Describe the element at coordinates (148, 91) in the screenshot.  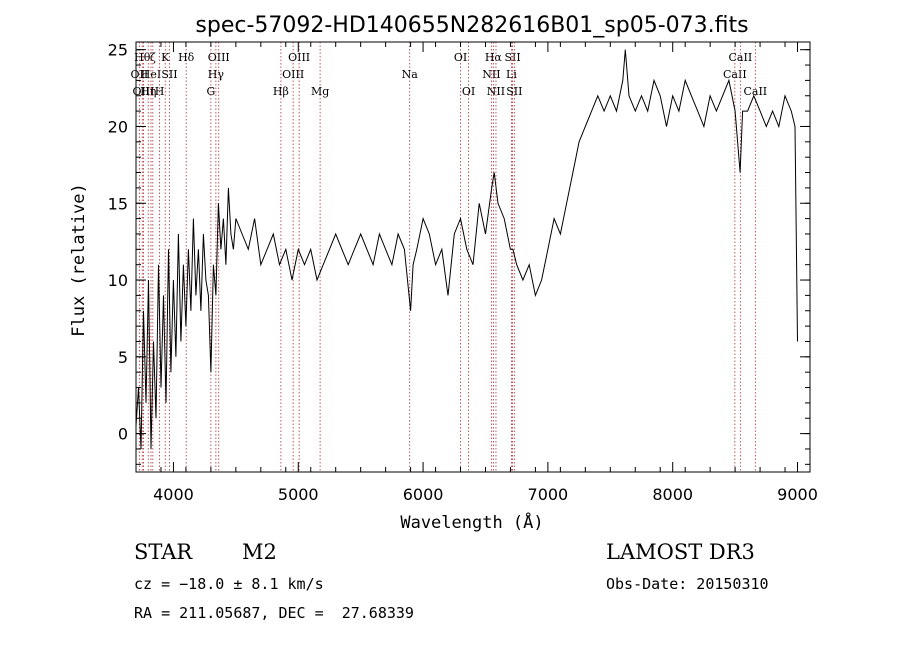
I see `line-label-3: Hη` at that location.